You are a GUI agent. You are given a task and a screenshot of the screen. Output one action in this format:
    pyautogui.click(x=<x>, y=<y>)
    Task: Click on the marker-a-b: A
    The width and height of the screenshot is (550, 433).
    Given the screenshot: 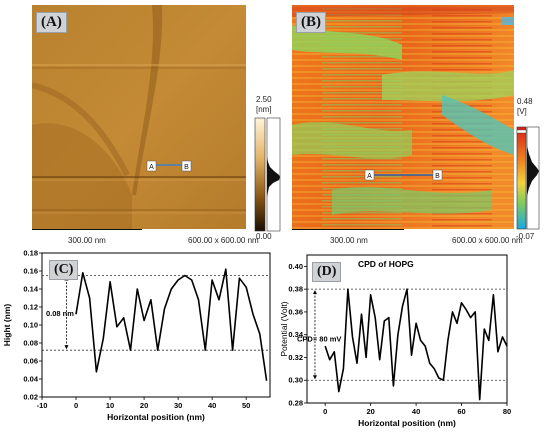 What is the action you would take?
    pyautogui.click(x=369, y=176)
    